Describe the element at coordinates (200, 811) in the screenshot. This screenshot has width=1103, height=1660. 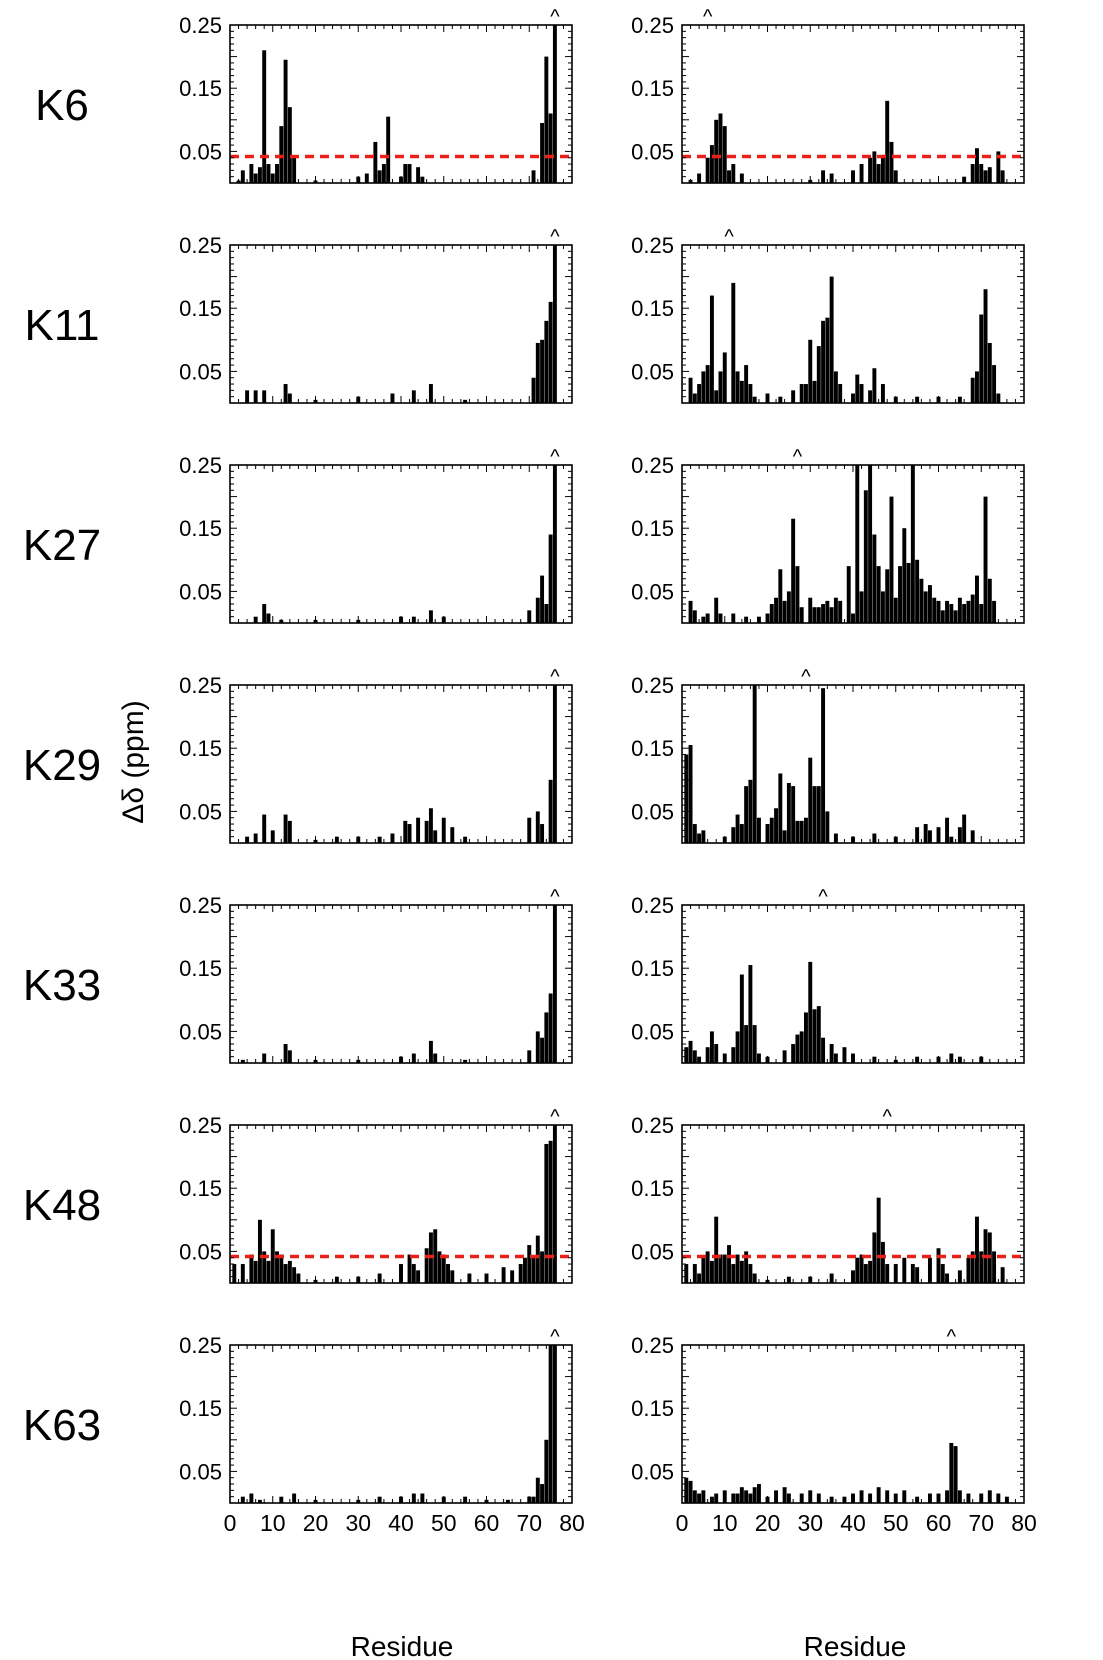
I see `y-tick-label: 0.05` at that location.